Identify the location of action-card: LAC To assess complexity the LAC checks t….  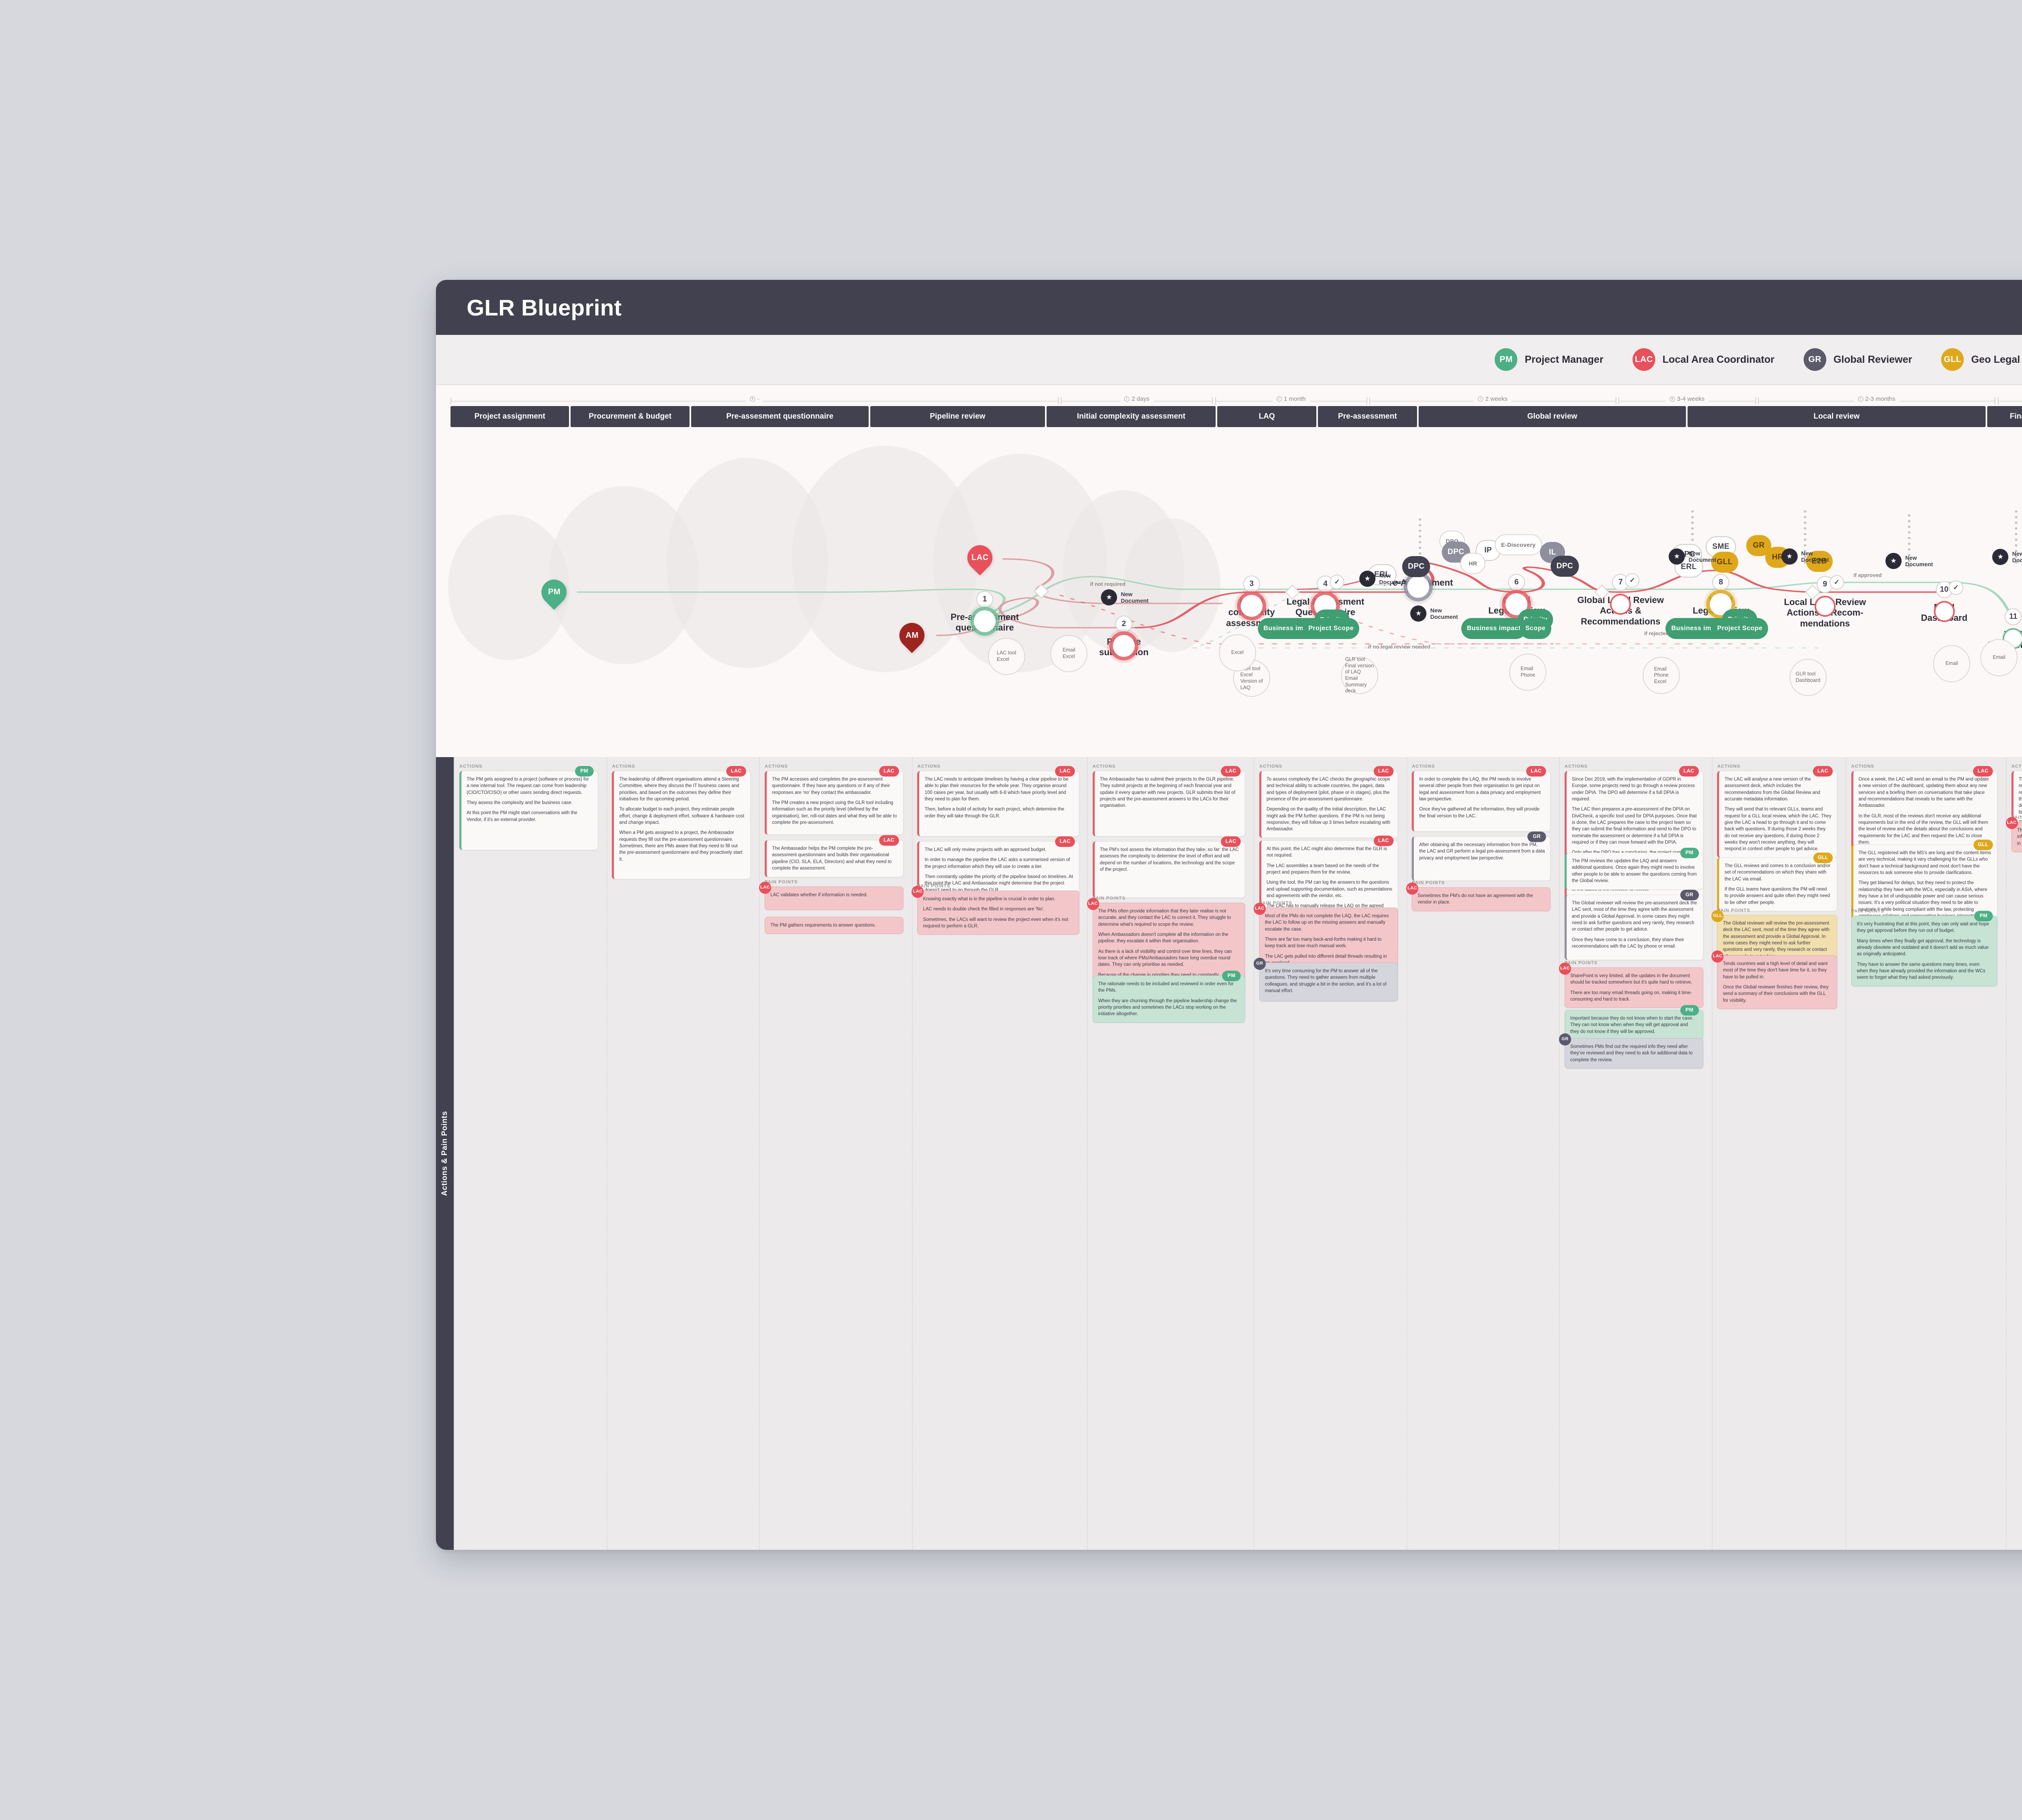
(1328, 802).